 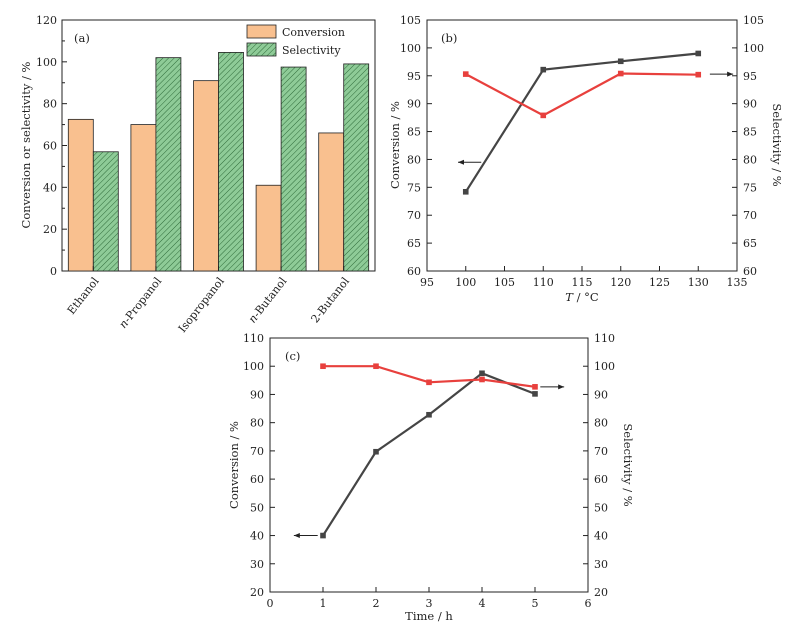 What do you see at coordinates (410, 20) in the screenshot?
I see `chart-b-y-tick-label: 105` at bounding box center [410, 20].